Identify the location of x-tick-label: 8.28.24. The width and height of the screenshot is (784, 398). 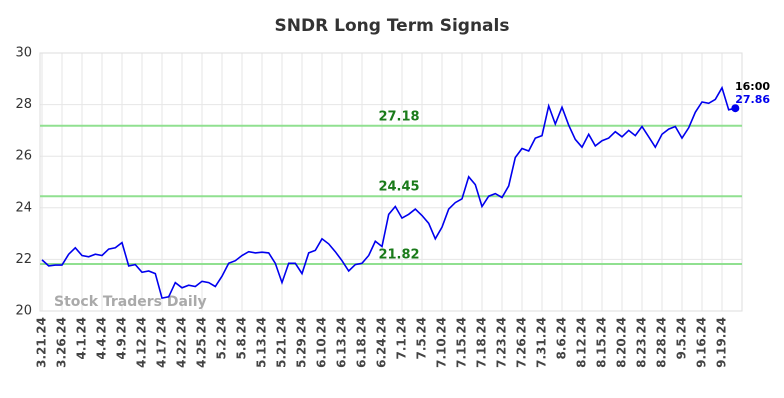
(662, 342).